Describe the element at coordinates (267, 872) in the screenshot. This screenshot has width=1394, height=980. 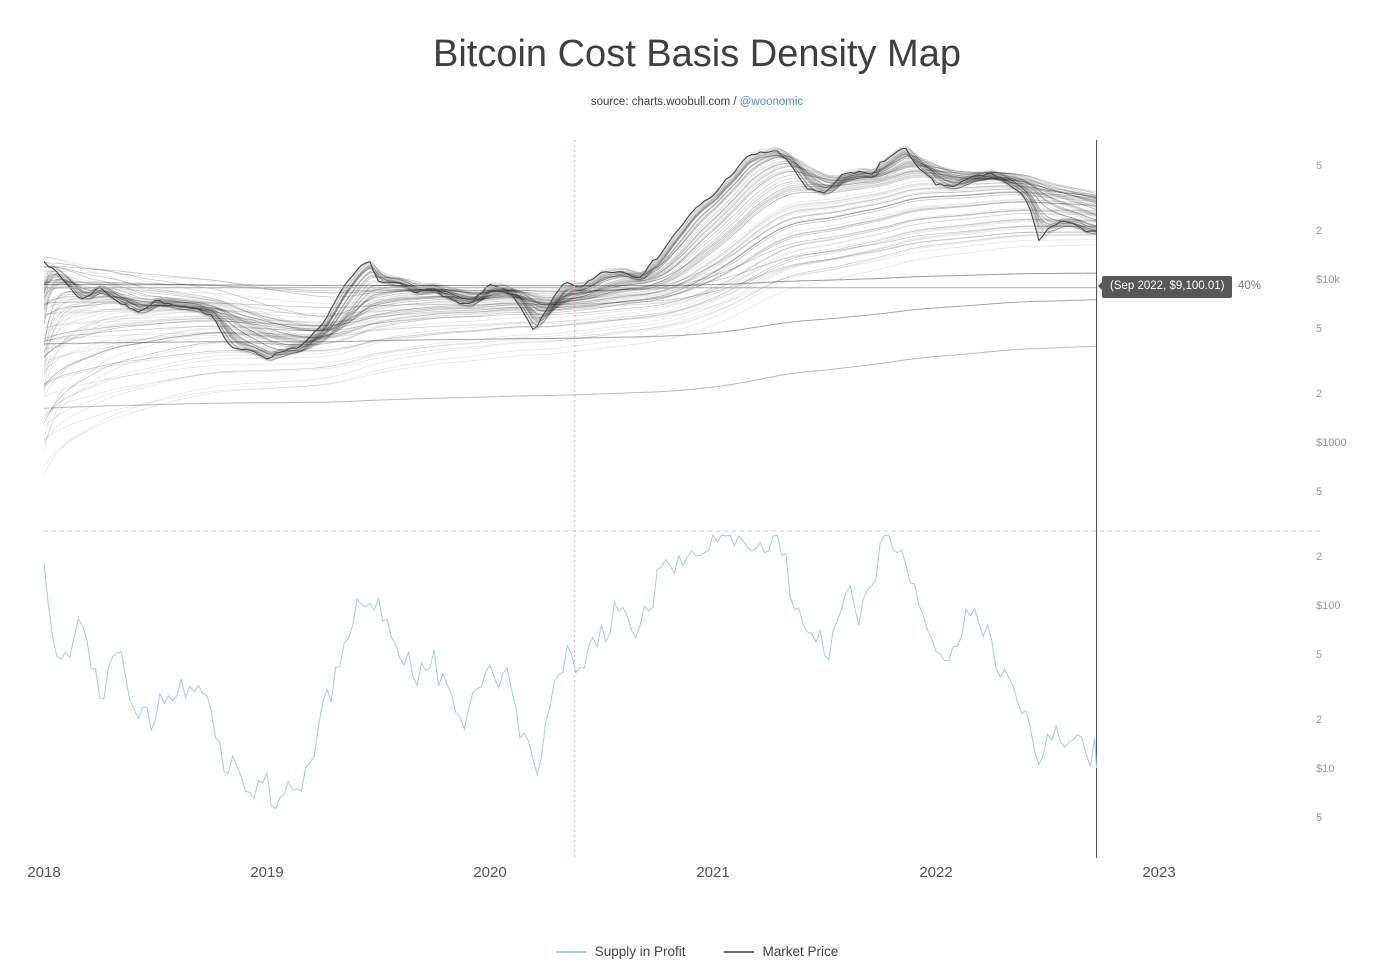
I see `x-axis-label: 2019` at that location.